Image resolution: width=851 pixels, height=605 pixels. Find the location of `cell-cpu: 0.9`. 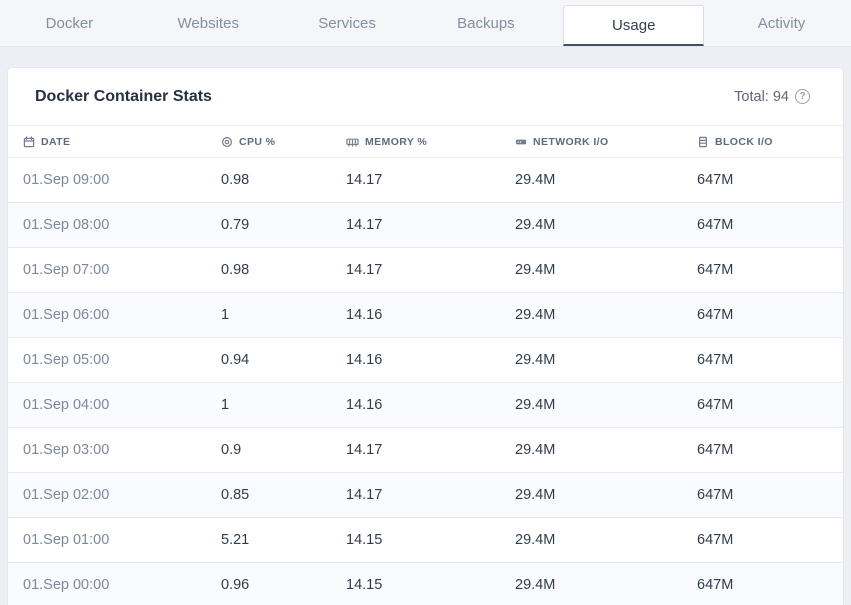

cell-cpu: 0.9 is located at coordinates (231, 450).